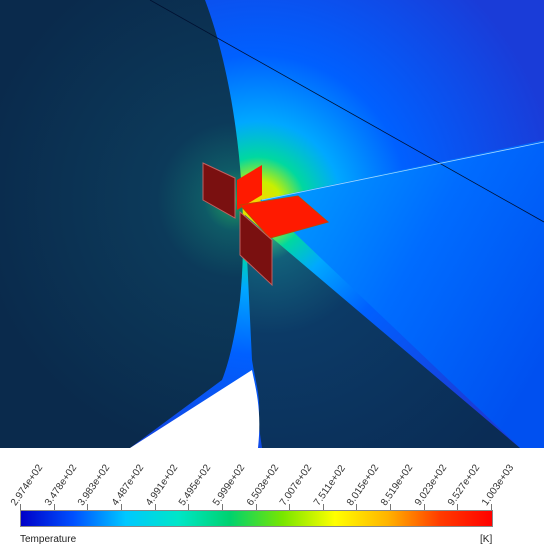  I want to click on boundary-line, so click(402, 171).